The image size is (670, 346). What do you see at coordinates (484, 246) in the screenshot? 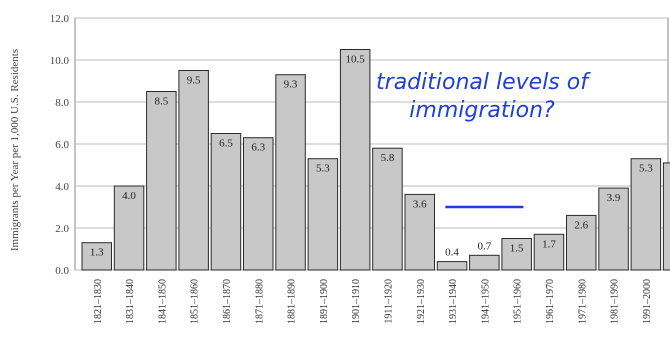
I see `value-label: 0.7` at bounding box center [484, 246].